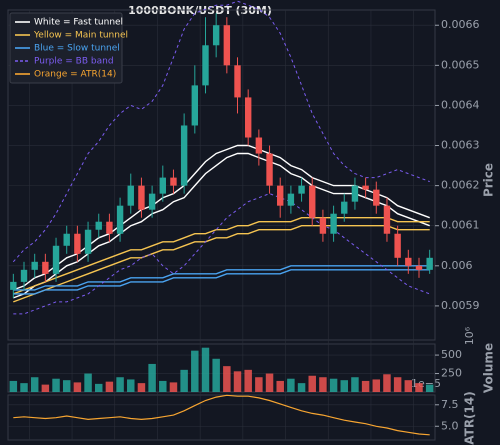  Describe the element at coordinates (460, 305) in the screenshot. I see `y-tick-label: 0.0059` at that location.